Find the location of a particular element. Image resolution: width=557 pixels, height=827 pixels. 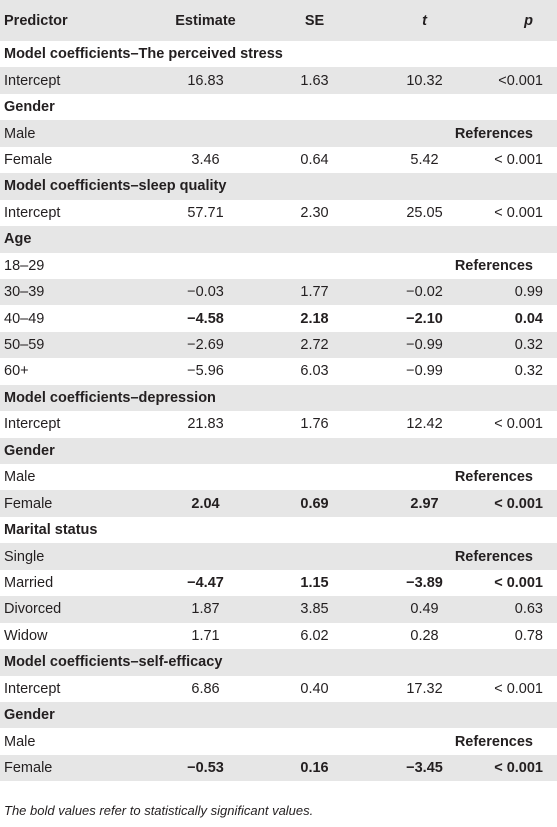

t-cell: 10.32 is located at coordinates (424, 80).